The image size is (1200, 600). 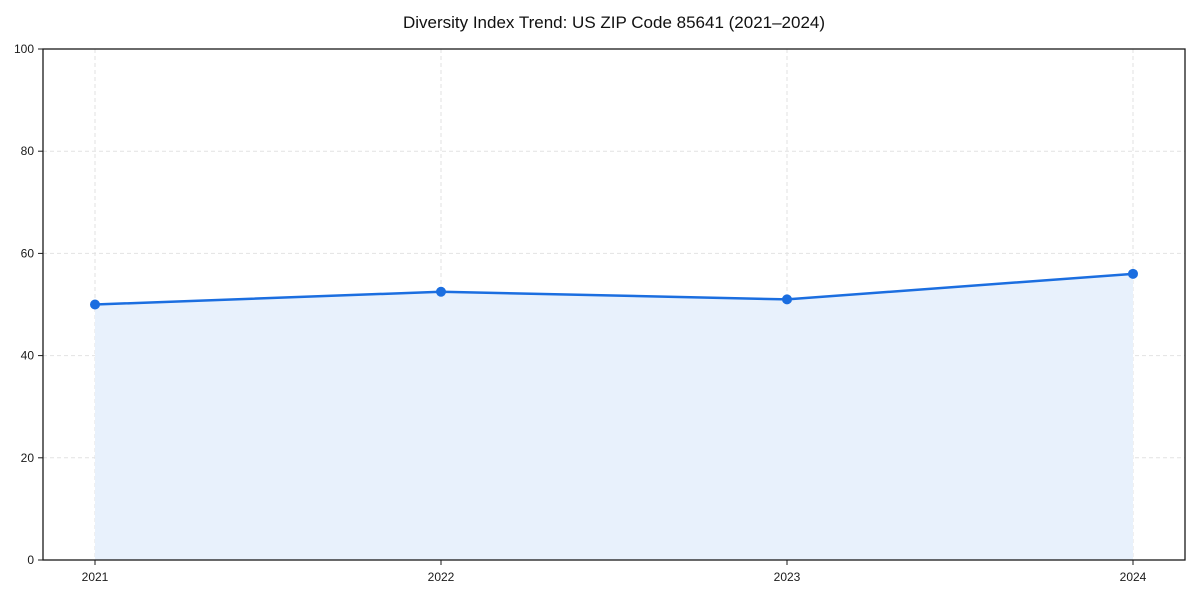 I want to click on x-tick-label: 2021, so click(x=95, y=577).